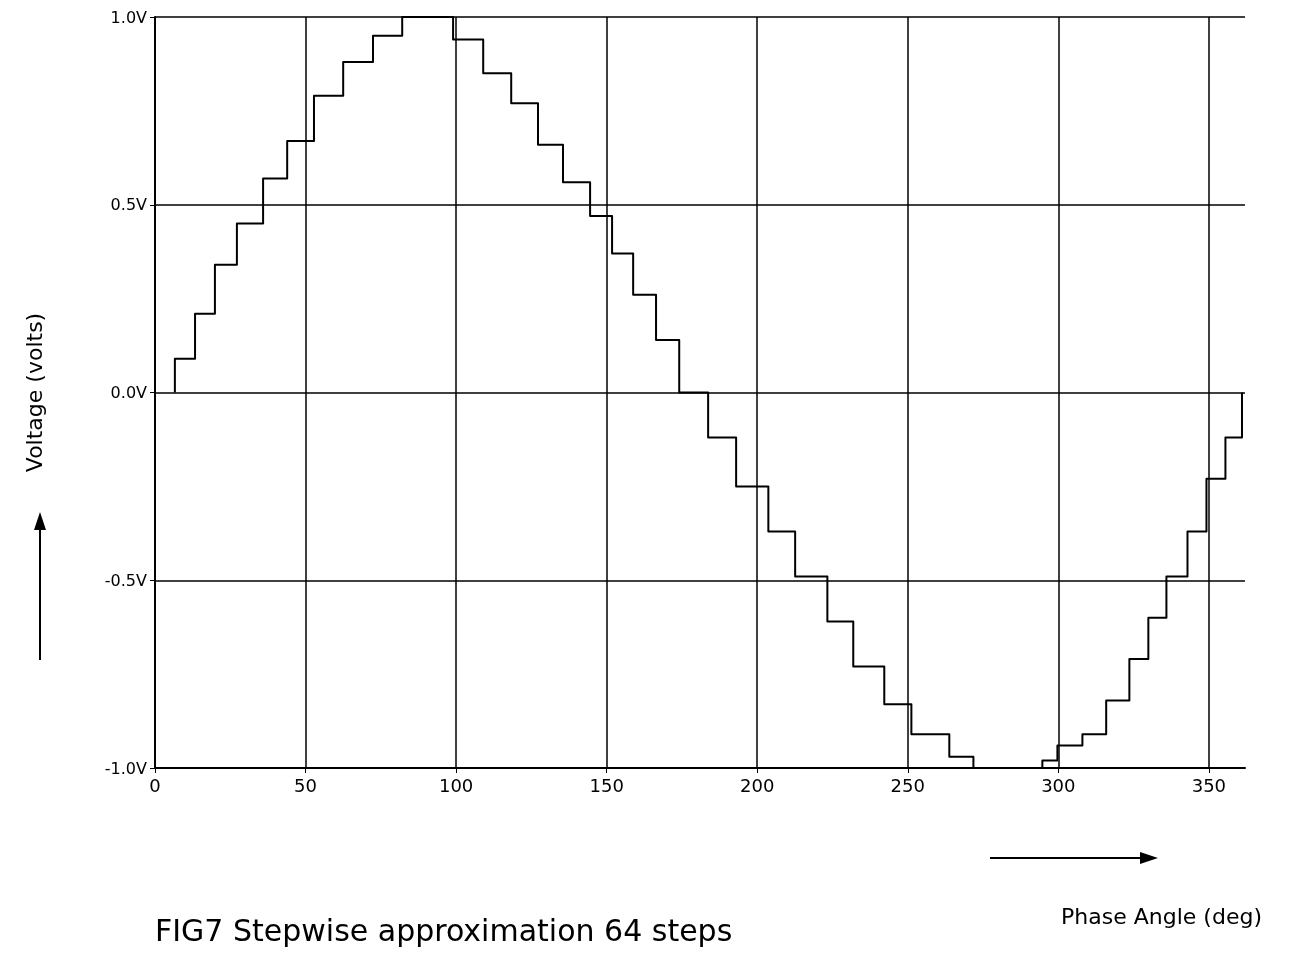  What do you see at coordinates (1058, 785) in the screenshot?
I see `x-tick-label: 300` at bounding box center [1058, 785].